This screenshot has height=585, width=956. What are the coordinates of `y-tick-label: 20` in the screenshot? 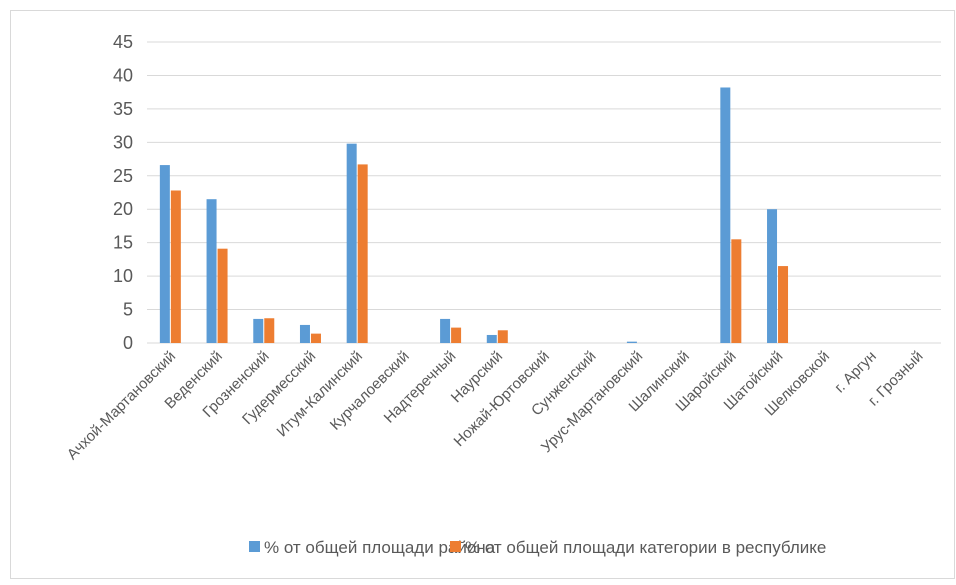 It's located at (123, 209).